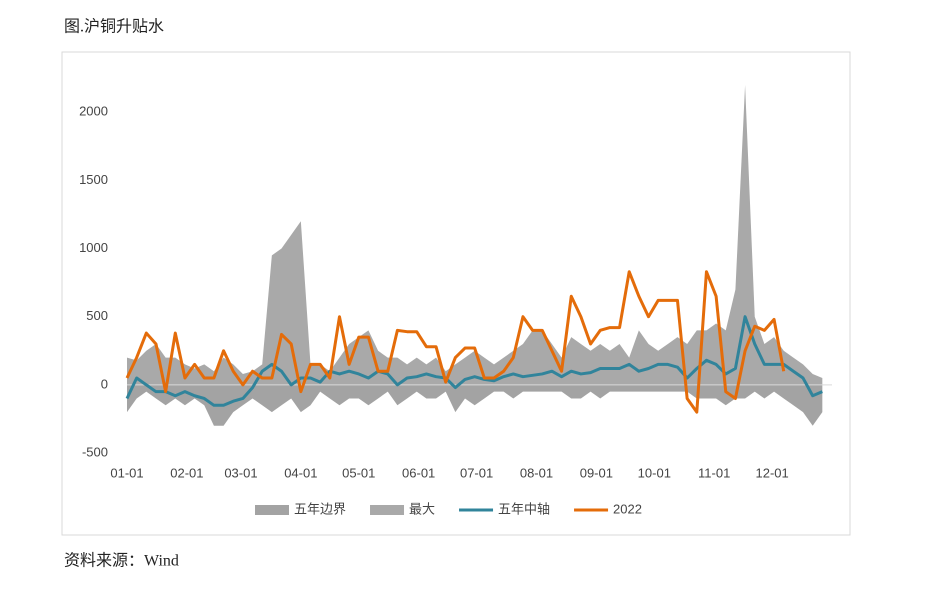  Describe the element at coordinates (596, 472) in the screenshot. I see `x-tick-label: 09-01` at that location.